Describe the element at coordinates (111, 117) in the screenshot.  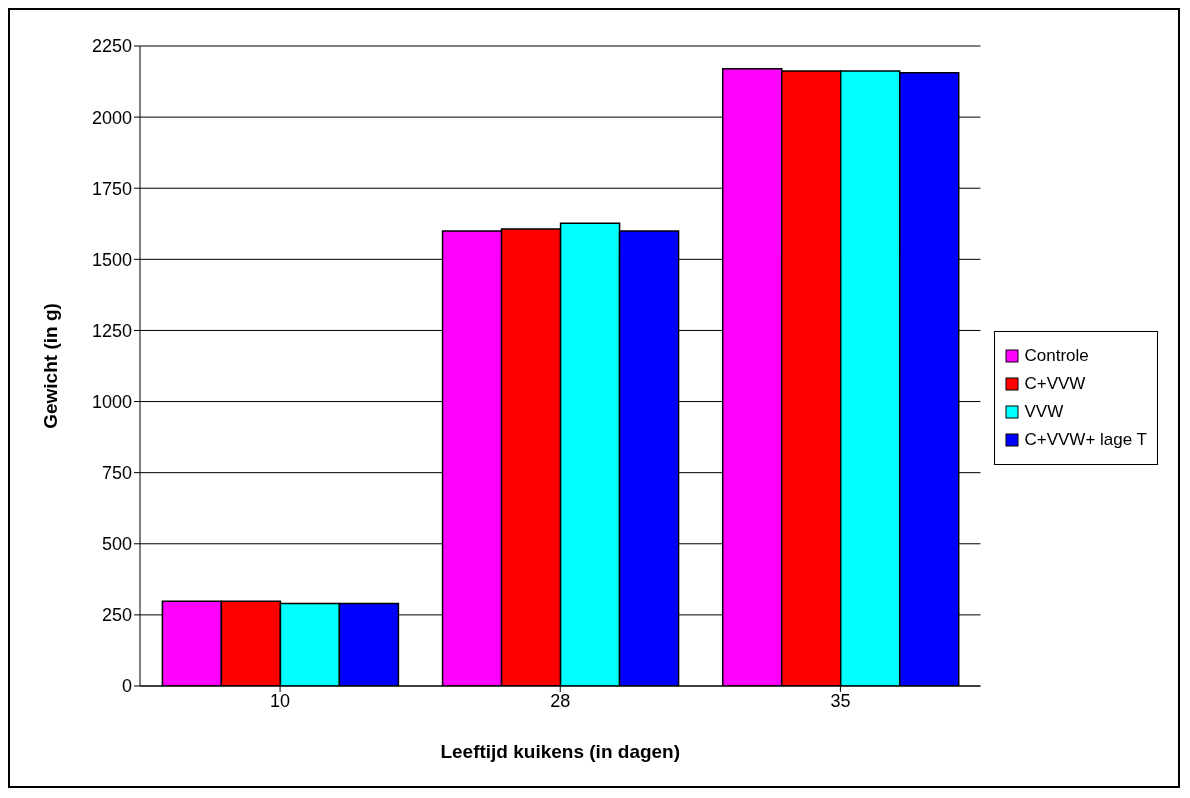
I see `y-tick-label: 2000` at that location.